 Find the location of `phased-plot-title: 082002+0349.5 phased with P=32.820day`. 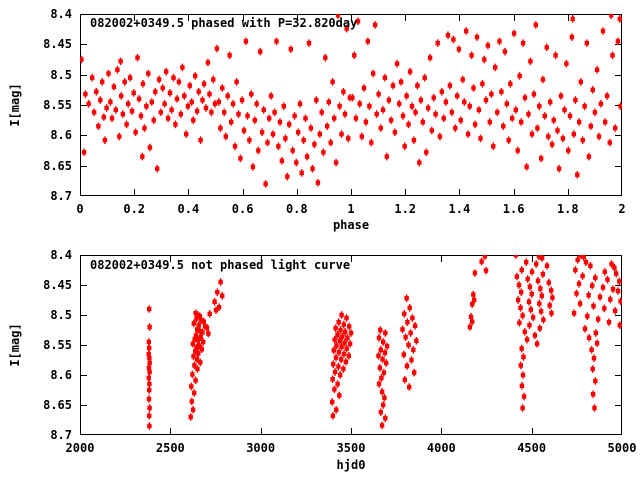

phased-plot-title: 082002+0349.5 phased with P=32.820day is located at coordinates (224, 23).